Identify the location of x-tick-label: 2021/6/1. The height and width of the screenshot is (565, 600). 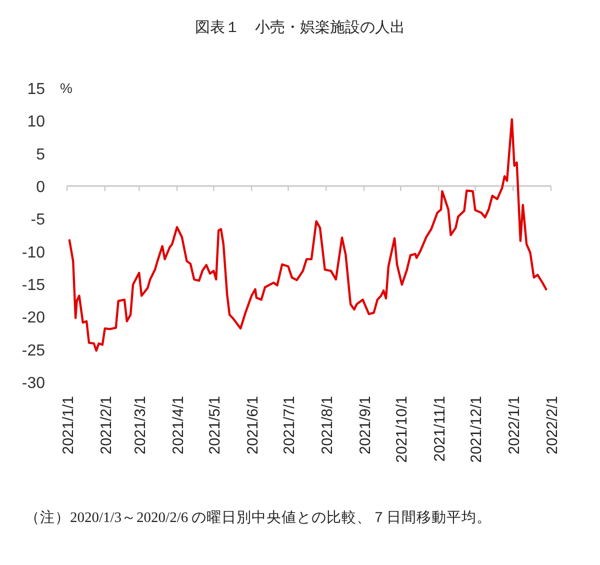
(253, 425).